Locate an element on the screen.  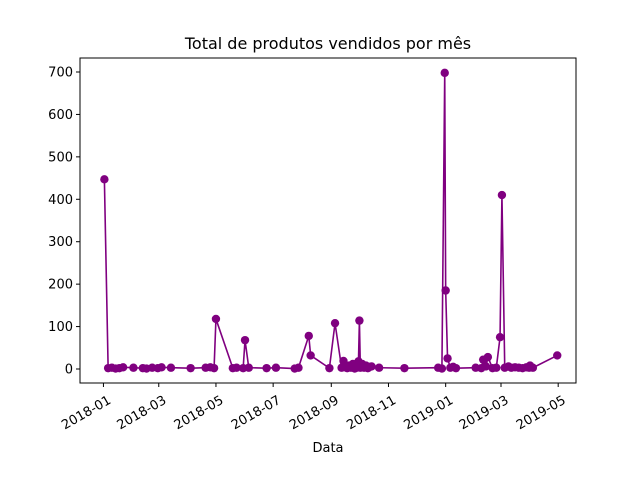
y-tick-label: 200 is located at coordinates (60, 285).